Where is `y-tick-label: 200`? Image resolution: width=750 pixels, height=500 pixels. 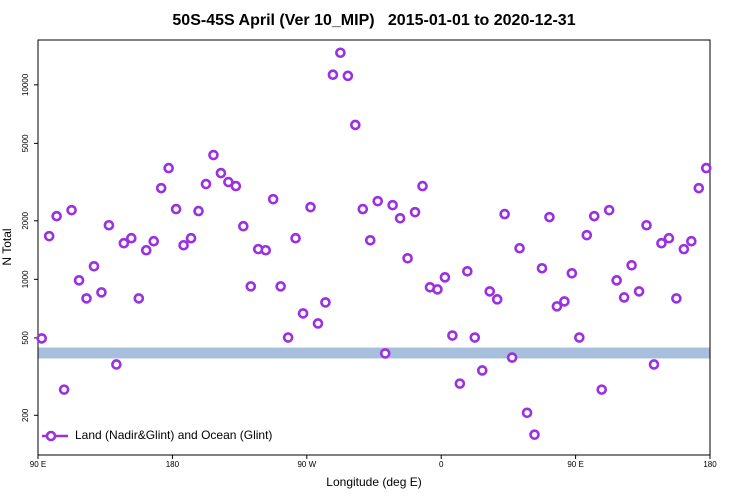 y-tick-label: 200 is located at coordinates (25, 415).